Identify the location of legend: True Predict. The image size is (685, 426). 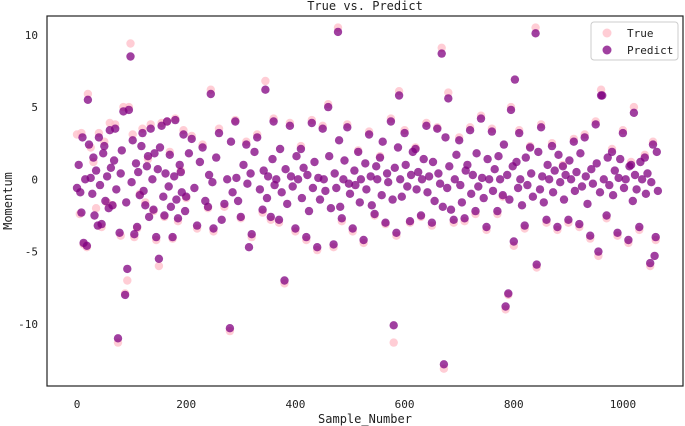
(634, 41).